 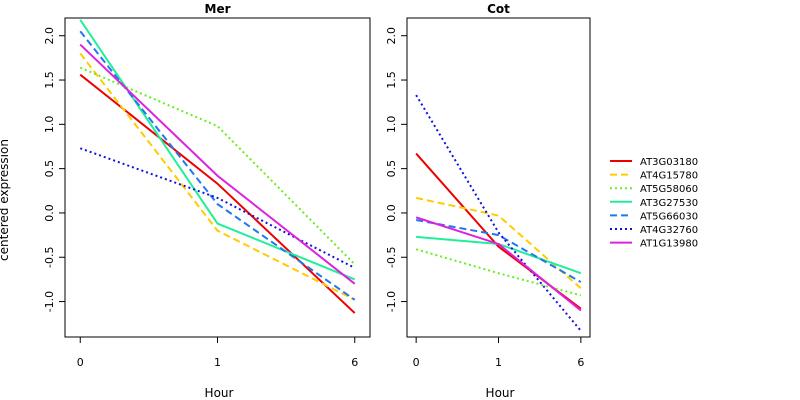 I want to click on legend-label: AT4G15780, so click(x=669, y=176).